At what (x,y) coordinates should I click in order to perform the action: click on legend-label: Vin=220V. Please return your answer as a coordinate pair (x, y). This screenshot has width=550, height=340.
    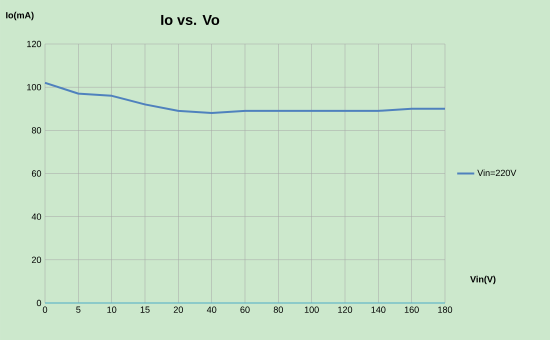
    Looking at the image, I should click on (496, 172).